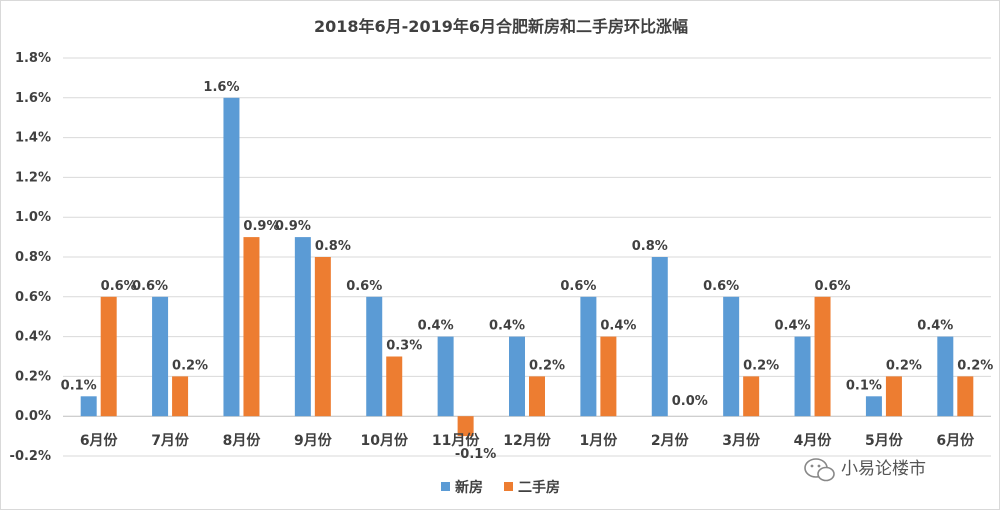 This screenshot has width=1000, height=511. What do you see at coordinates (33, 337) in the screenshot?
I see `y-tick-label: 0.4%` at bounding box center [33, 337].